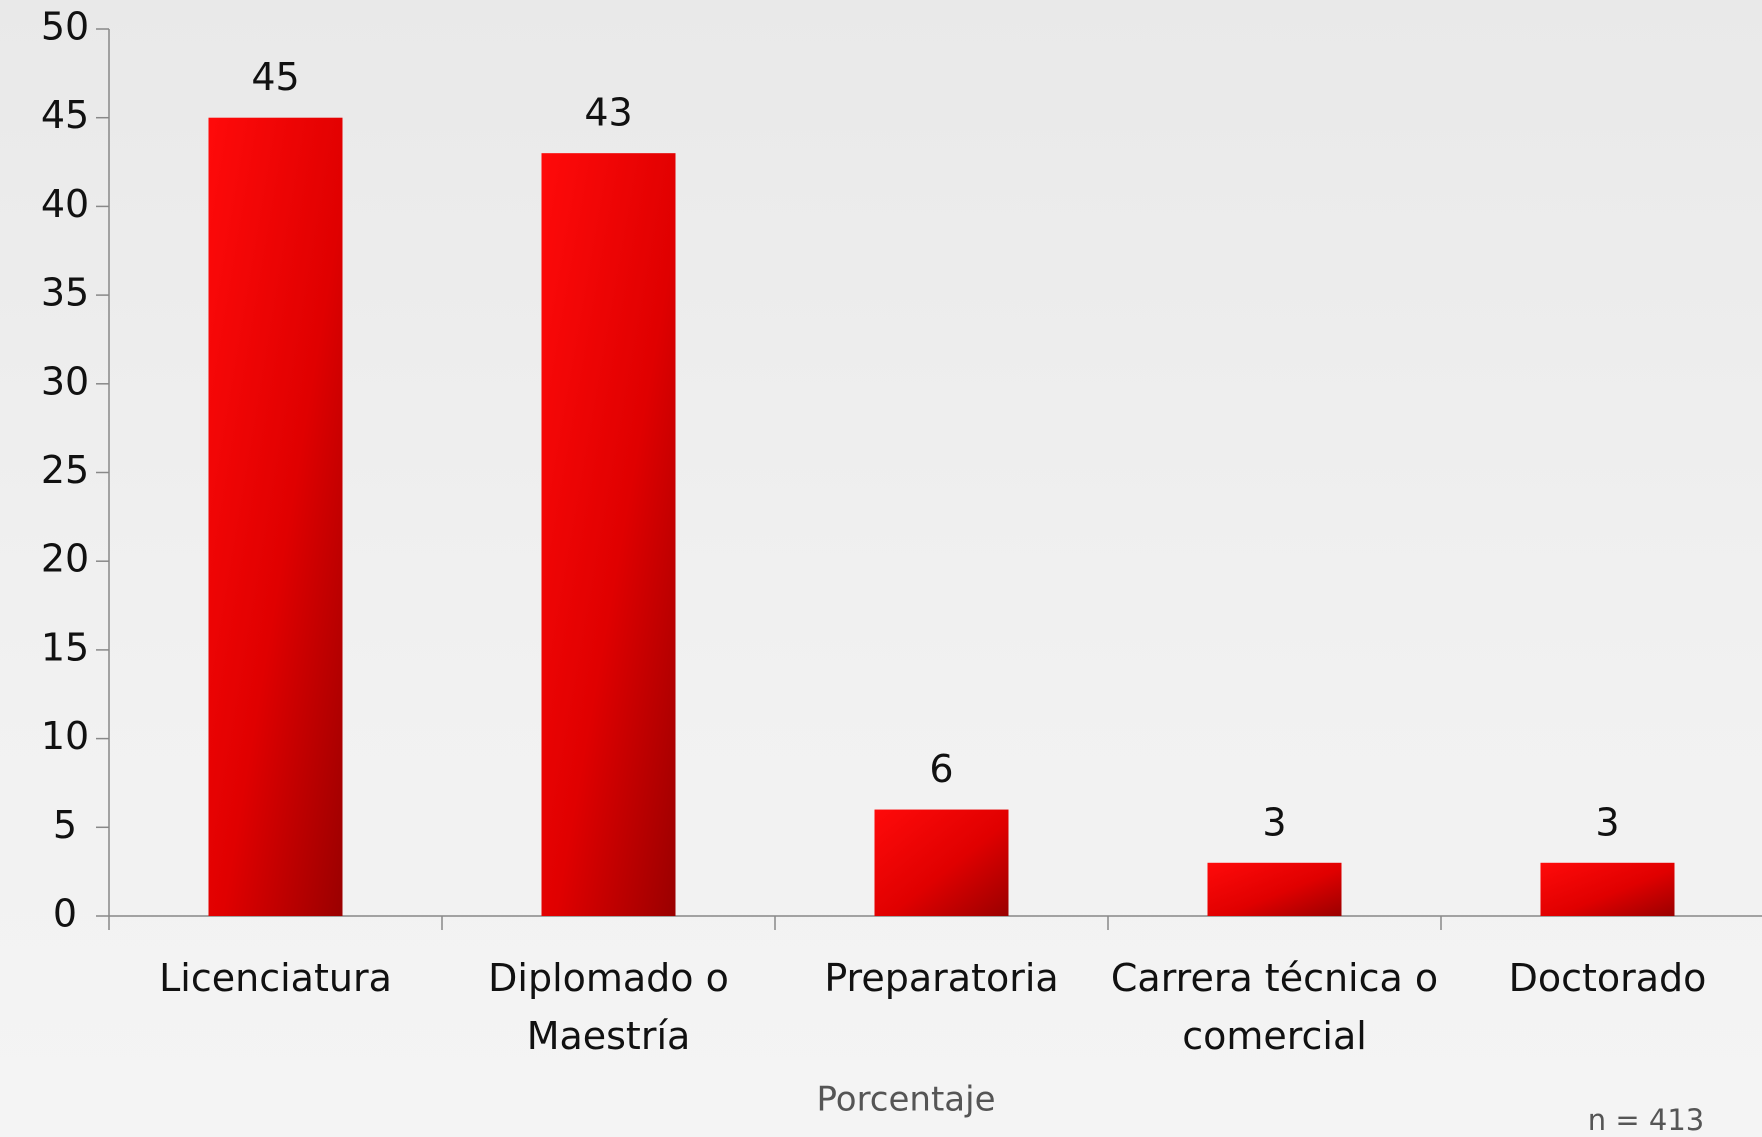 The height and width of the screenshot is (1137, 1762). Describe the element at coordinates (1646, 1120) in the screenshot. I see `sample-size-note: n = 413` at that location.